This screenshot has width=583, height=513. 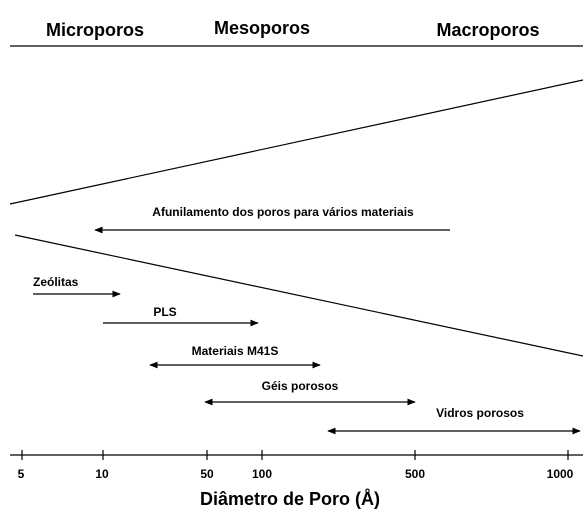 I want to click on annotation: Materiais M41S, so click(x=235, y=351).